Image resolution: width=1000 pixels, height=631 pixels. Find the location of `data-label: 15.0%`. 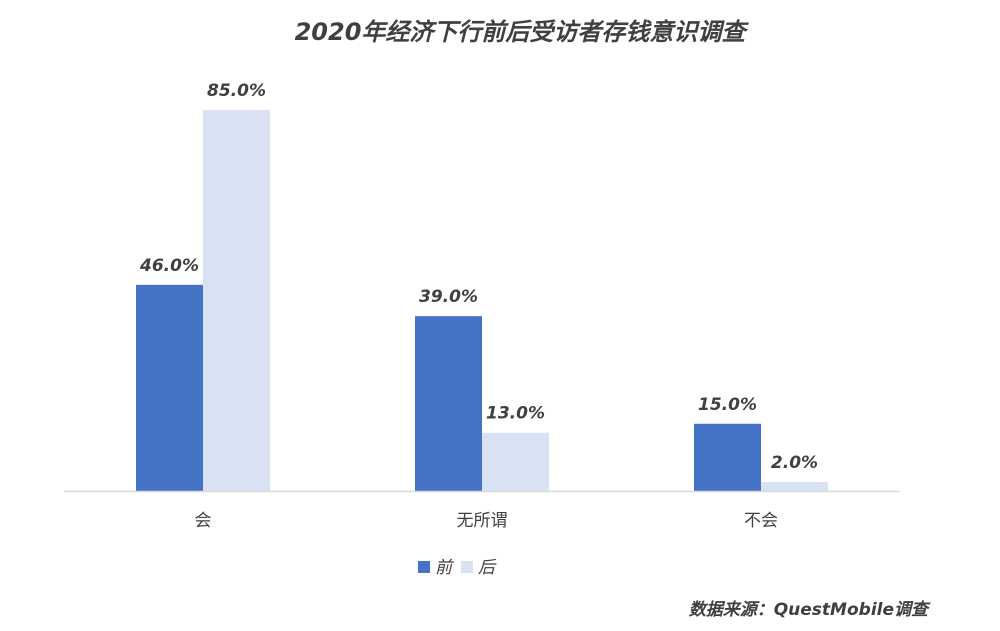

data-label: 15.0% is located at coordinates (727, 405).